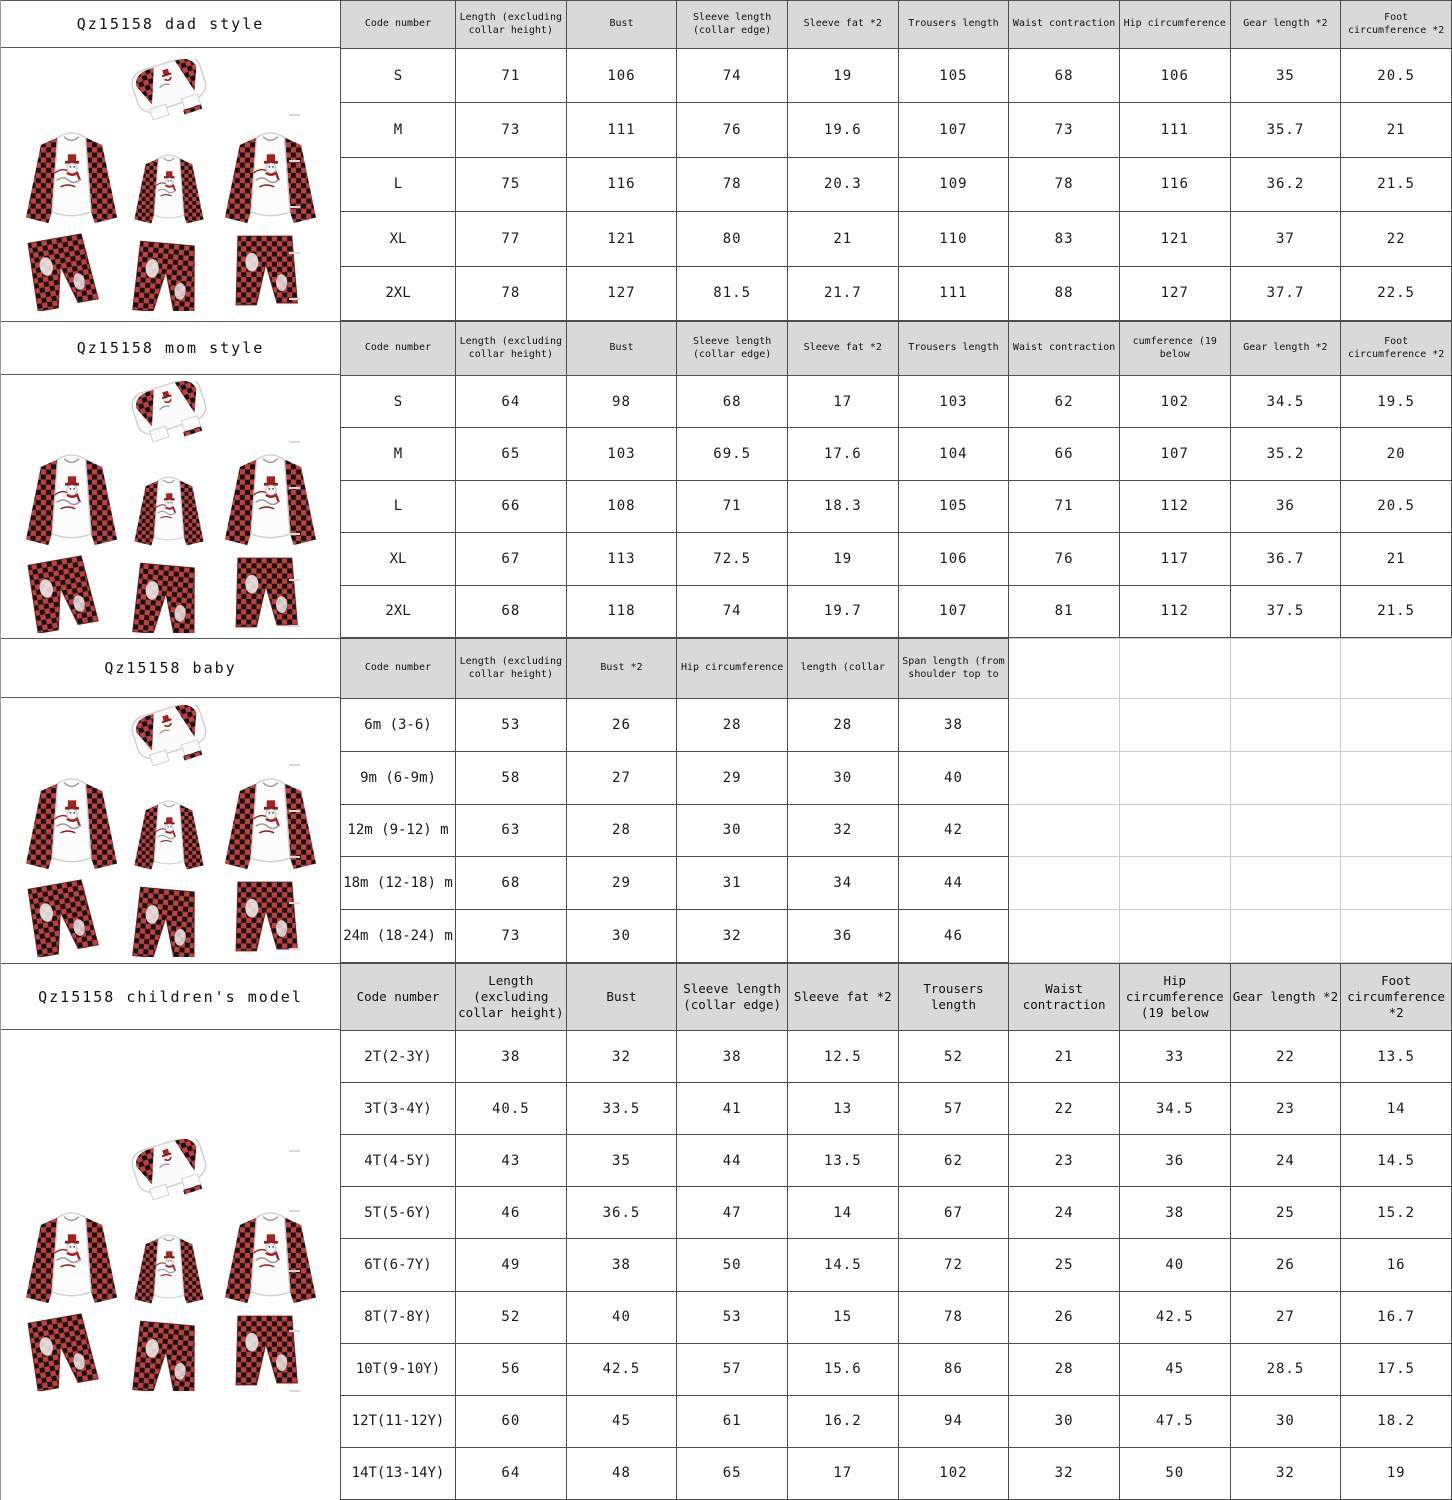 The image size is (1452, 1500). What do you see at coordinates (953, 1109) in the screenshot?
I see `measurement-cell: 57` at bounding box center [953, 1109].